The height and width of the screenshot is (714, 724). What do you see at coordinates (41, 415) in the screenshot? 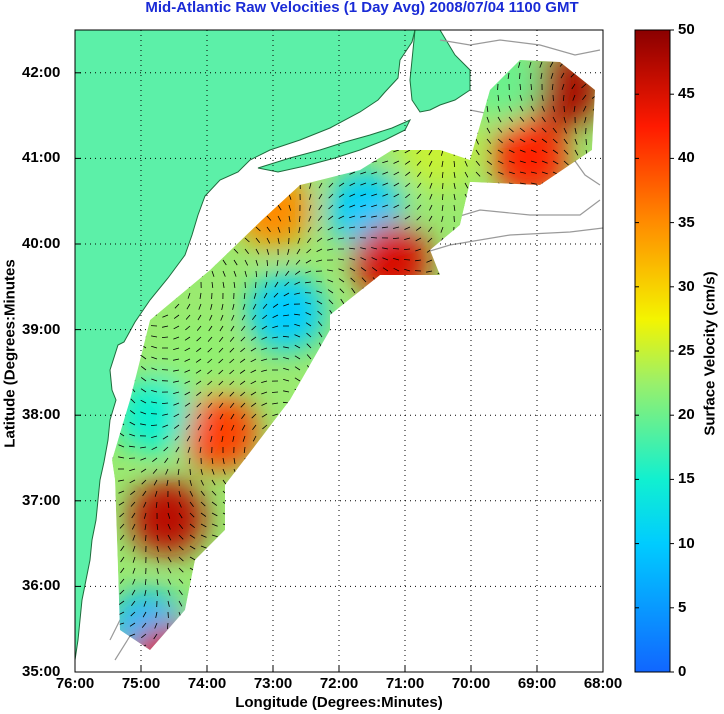
I see `y-tick-label: 38:00` at bounding box center [41, 415].